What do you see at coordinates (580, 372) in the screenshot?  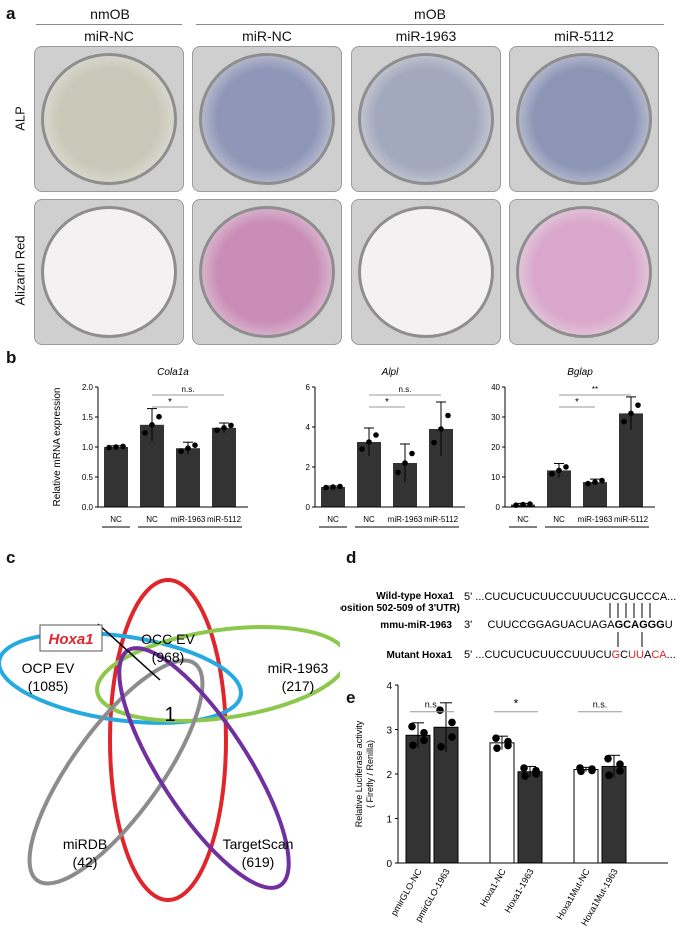 I see `chart-title: Bglap` at bounding box center [580, 372].